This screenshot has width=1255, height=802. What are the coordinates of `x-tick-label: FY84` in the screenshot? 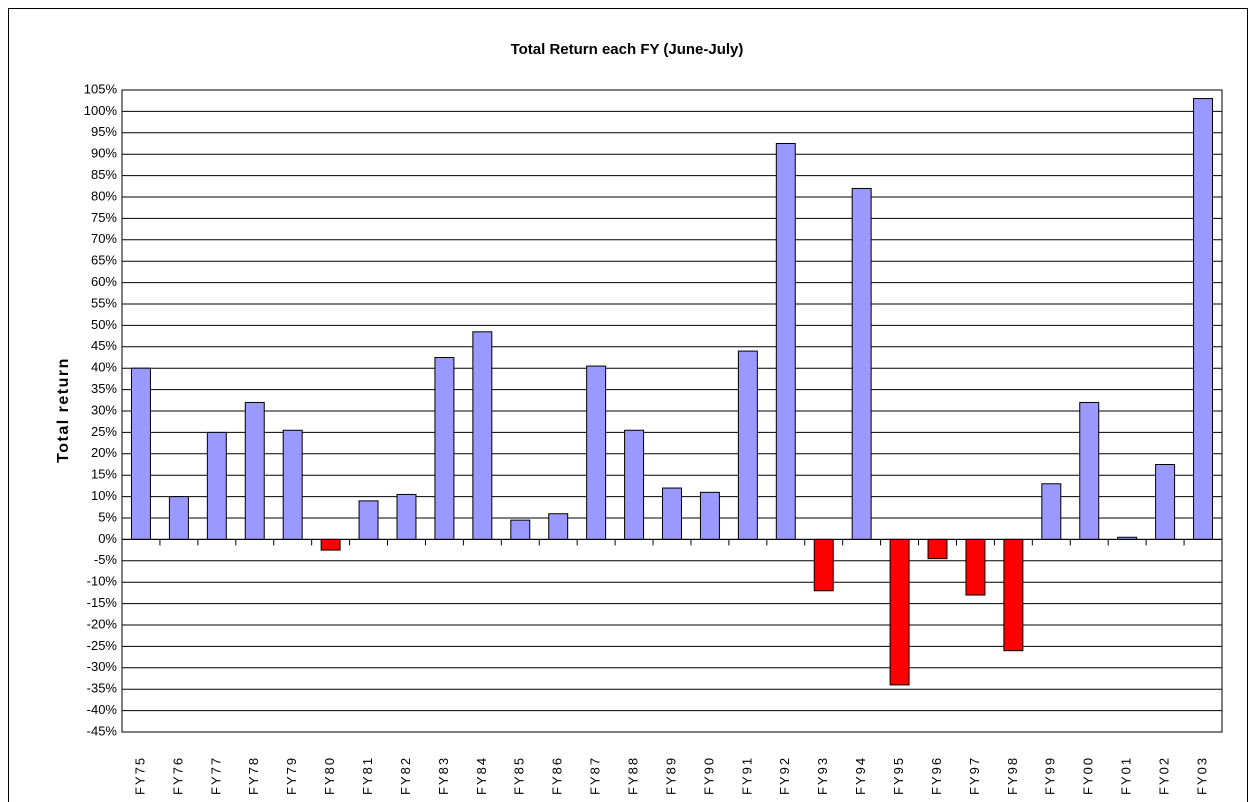 It's located at (481, 775).